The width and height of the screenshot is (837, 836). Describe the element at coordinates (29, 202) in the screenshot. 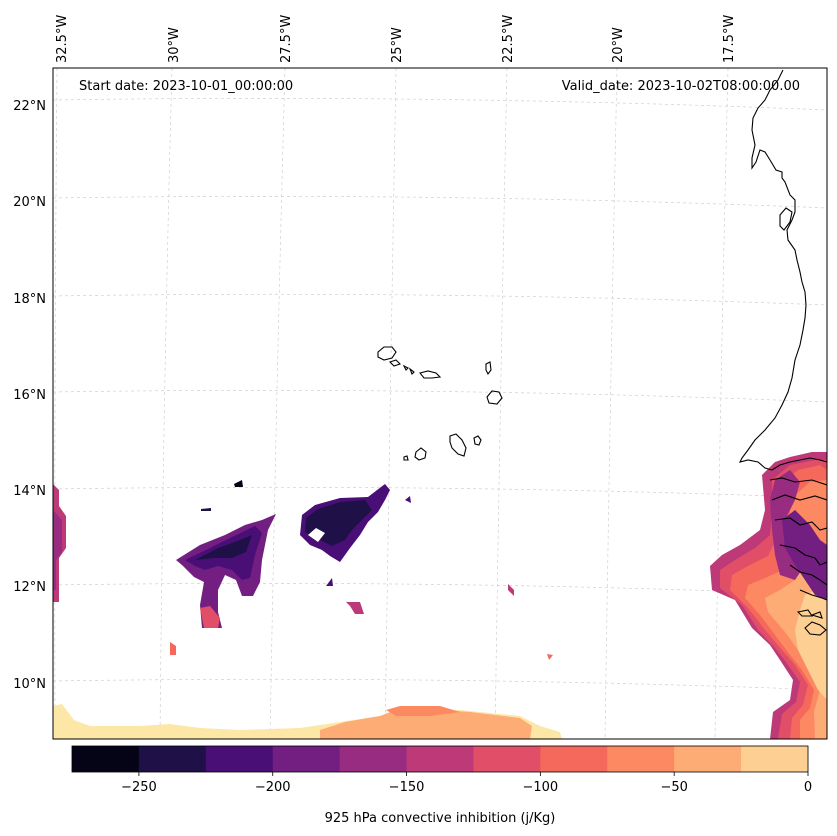

I see `lat-label-20n: 20°N` at that location.